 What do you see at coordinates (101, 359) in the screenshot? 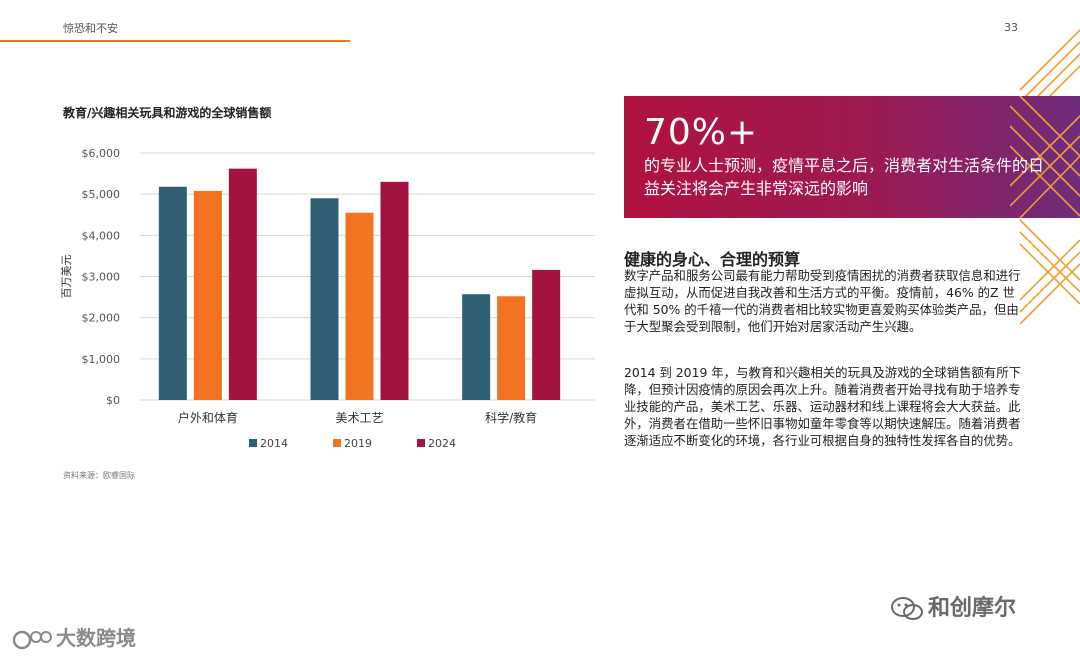
I see `y-tick-label: $1,000` at bounding box center [101, 359].